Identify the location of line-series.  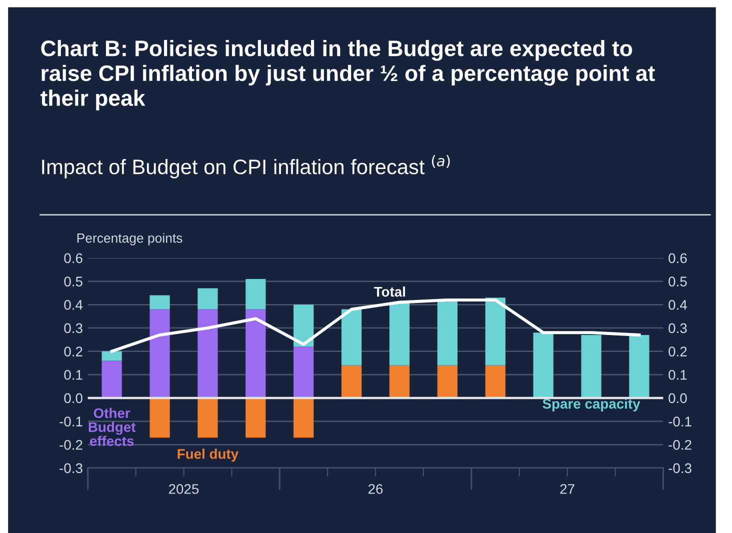
(375, 325).